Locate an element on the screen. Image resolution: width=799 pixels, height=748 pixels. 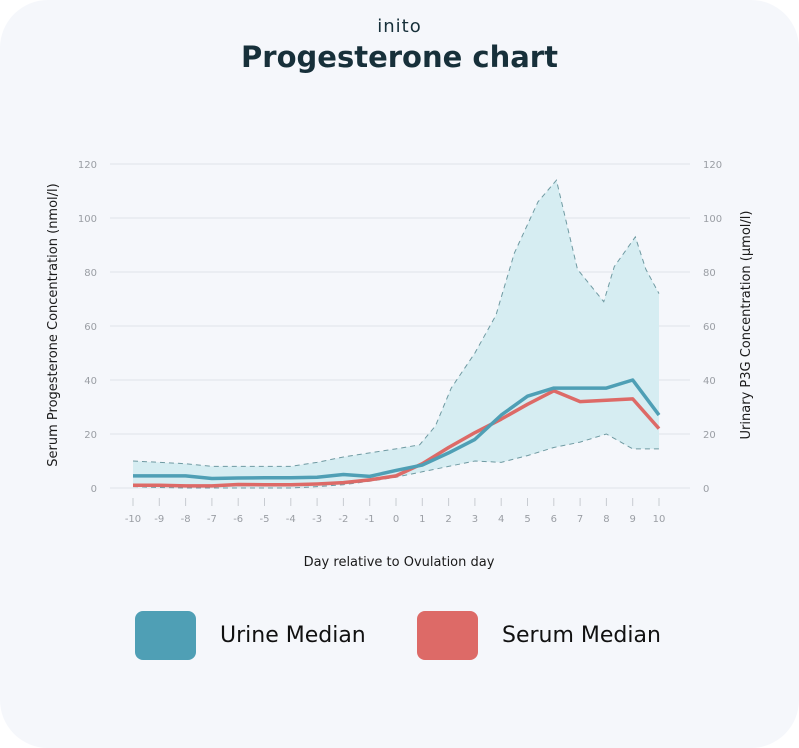
y2-tick-label: 100 is located at coordinates (712, 219).